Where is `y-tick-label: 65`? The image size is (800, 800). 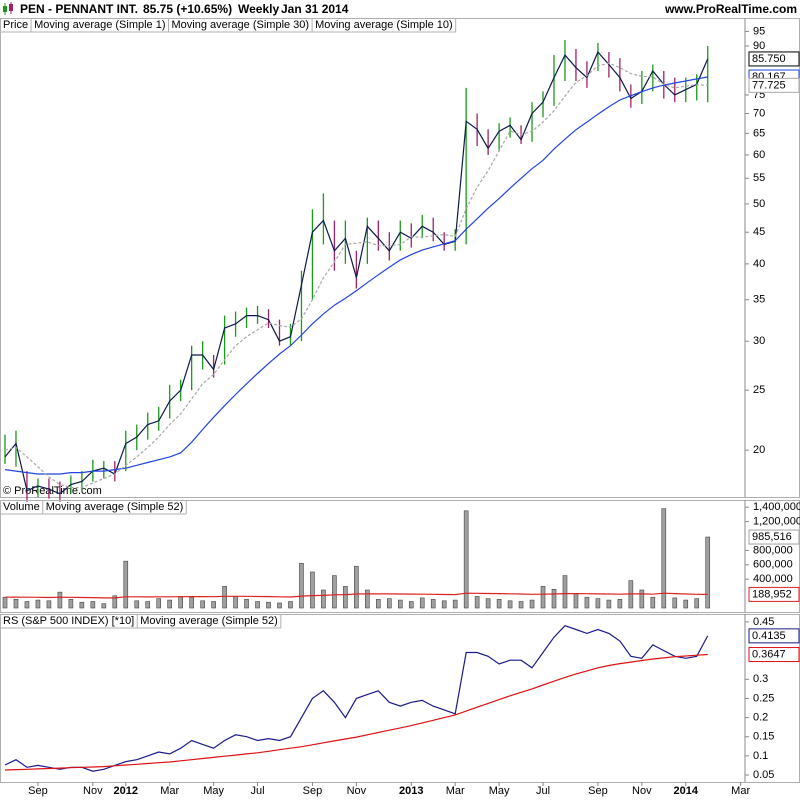 y-tick-label: 65 is located at coordinates (759, 133).